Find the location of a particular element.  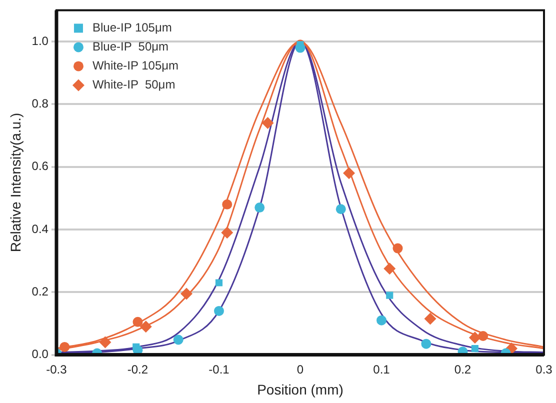

x-tick-label: 0.3 is located at coordinates (544, 369).